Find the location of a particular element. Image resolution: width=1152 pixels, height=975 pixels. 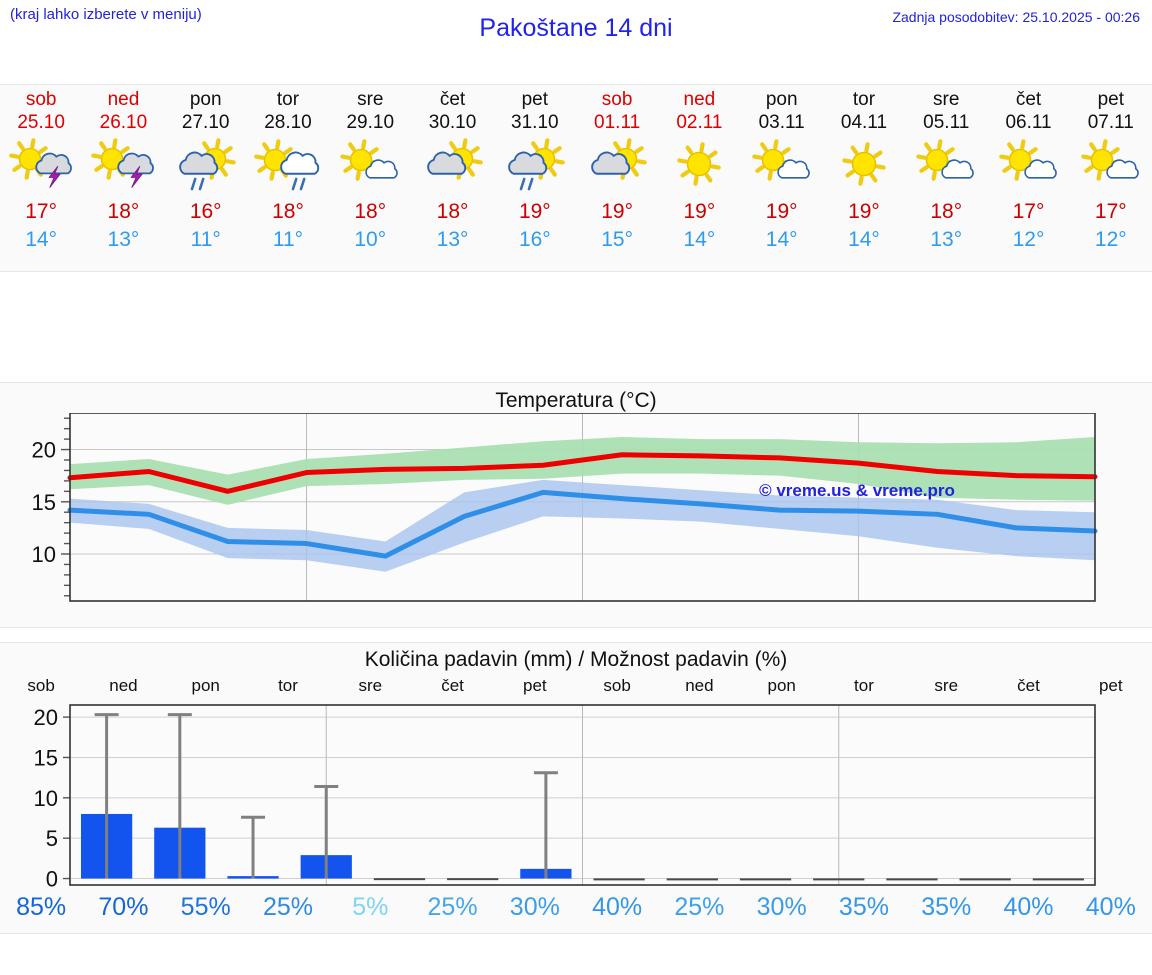

day-date-label: 05.11 is located at coordinates (946, 122).